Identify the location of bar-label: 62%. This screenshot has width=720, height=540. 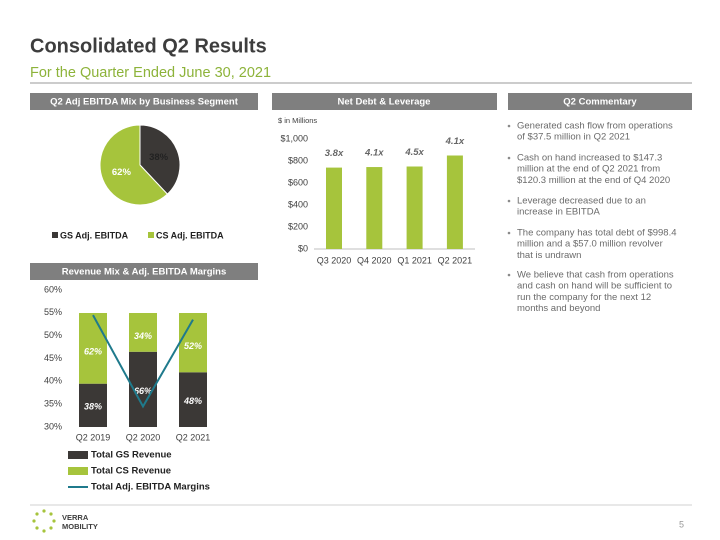
(93, 352).